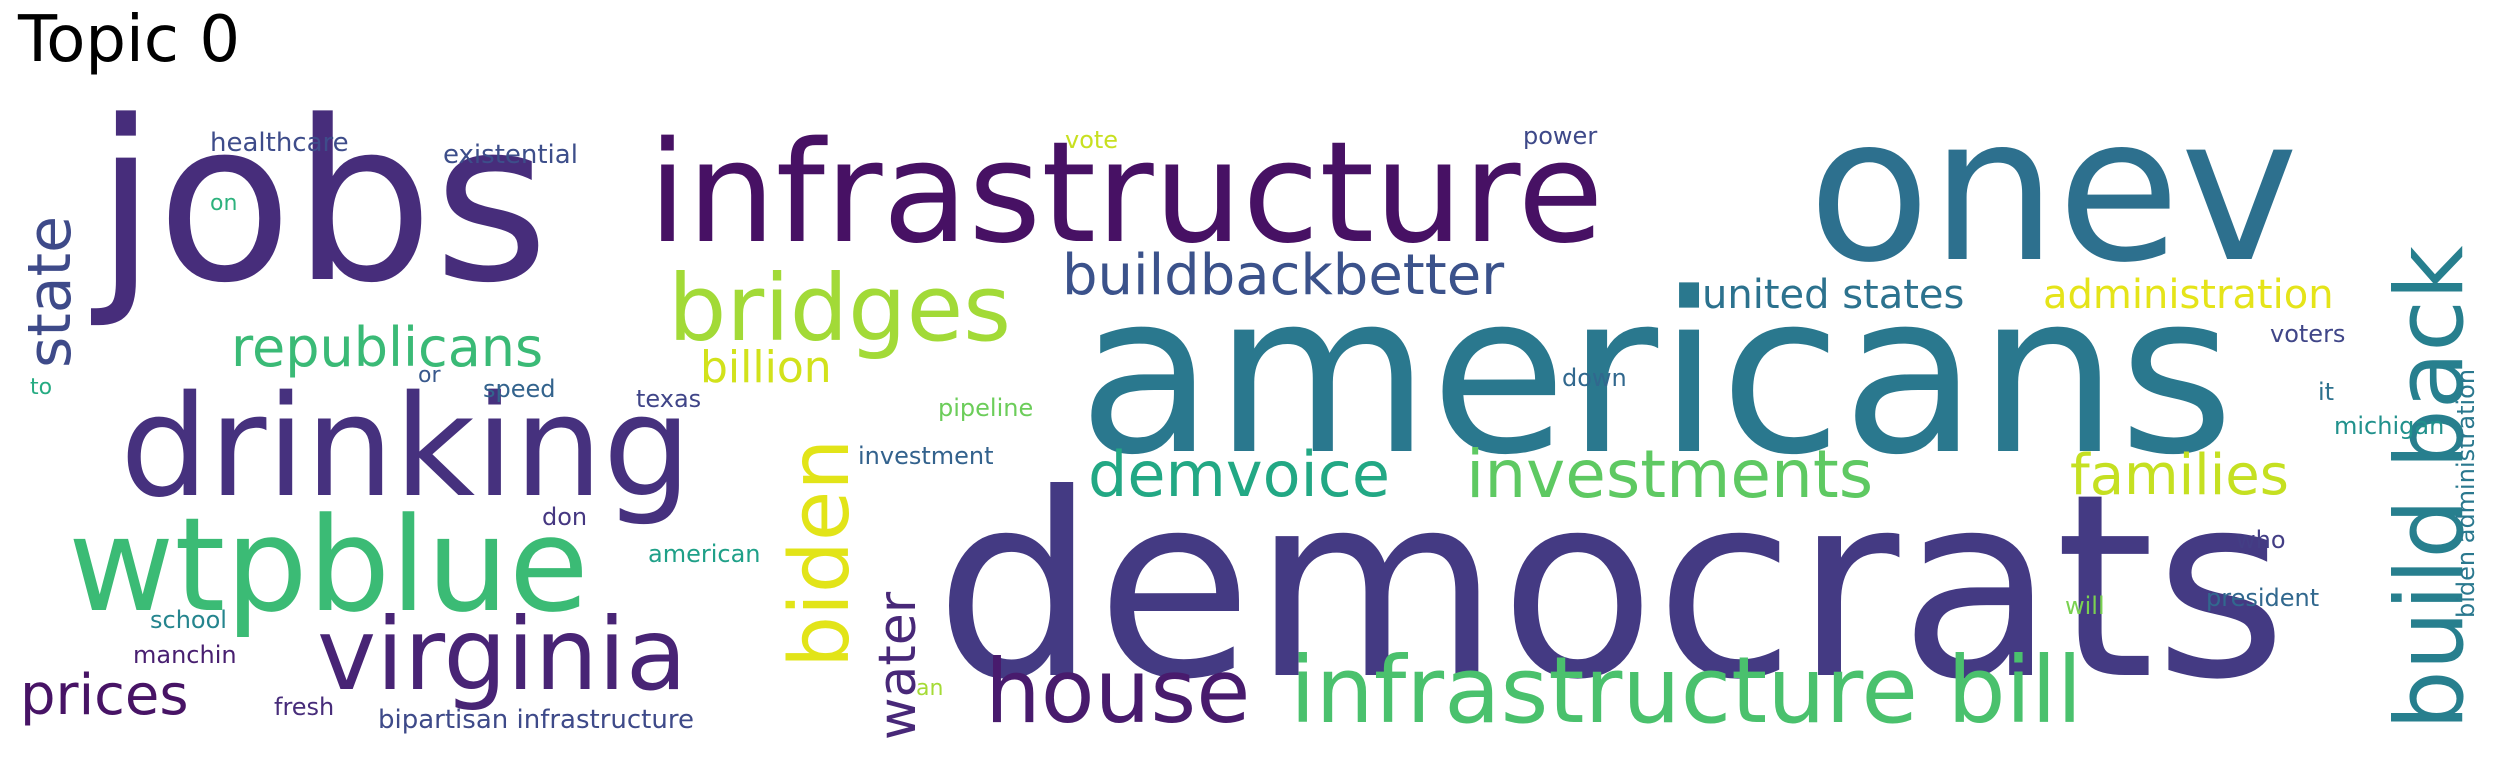 This screenshot has height=764, width=2504. I want to click on chart-title: Topic 0, so click(129, 40).